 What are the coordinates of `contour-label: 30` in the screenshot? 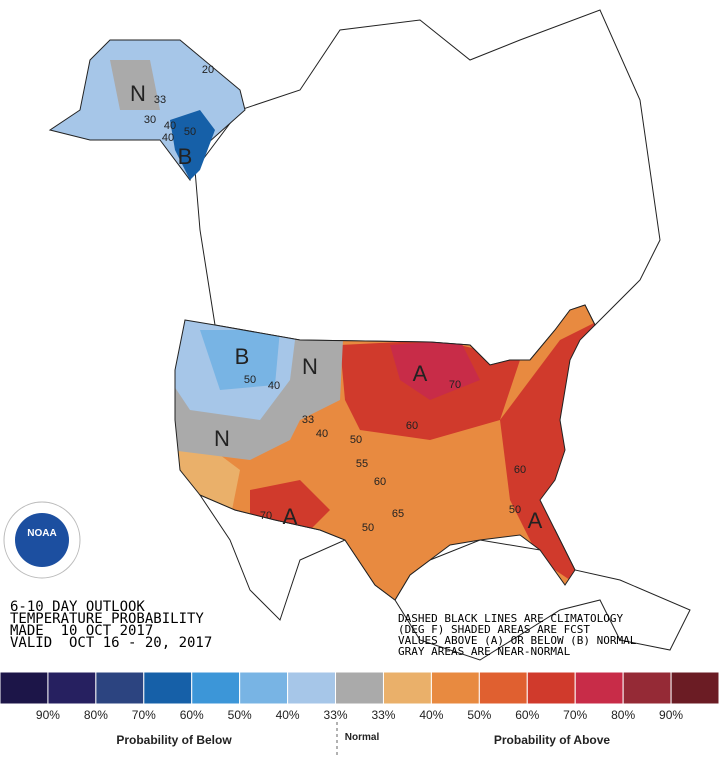 It's located at (150, 120).